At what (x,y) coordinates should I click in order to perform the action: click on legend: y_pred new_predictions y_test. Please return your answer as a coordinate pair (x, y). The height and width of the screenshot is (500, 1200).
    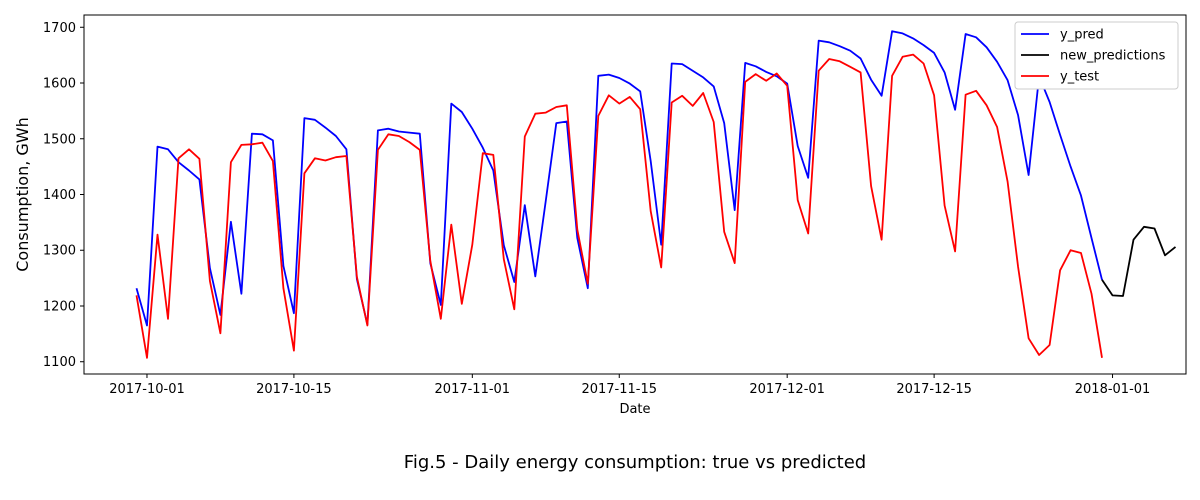
    Looking at the image, I should click on (1096, 55).